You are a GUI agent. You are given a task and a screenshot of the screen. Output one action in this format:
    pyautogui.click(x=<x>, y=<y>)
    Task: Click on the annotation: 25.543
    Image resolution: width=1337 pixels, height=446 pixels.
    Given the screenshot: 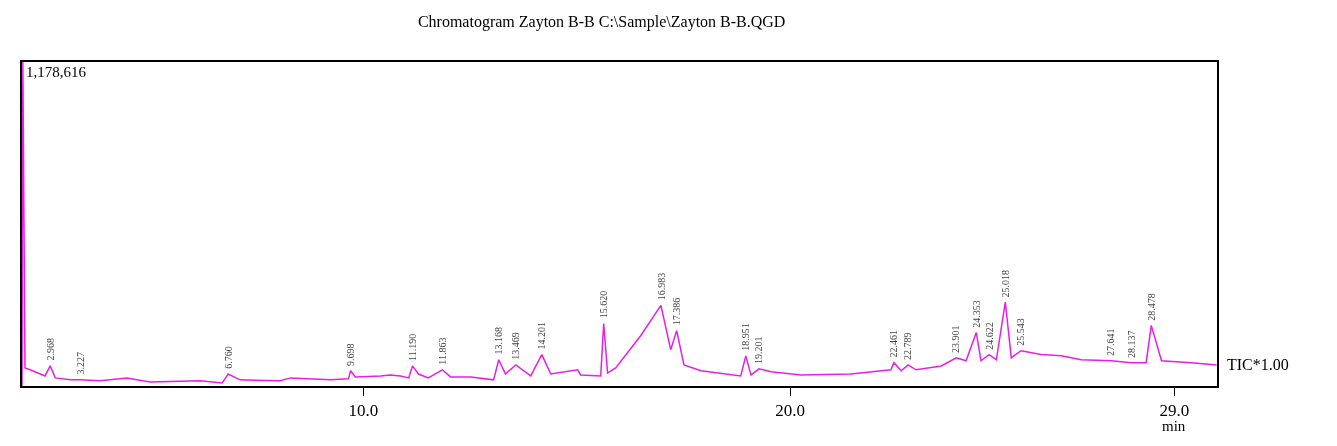 What is the action you would take?
    pyautogui.click(x=1021, y=332)
    